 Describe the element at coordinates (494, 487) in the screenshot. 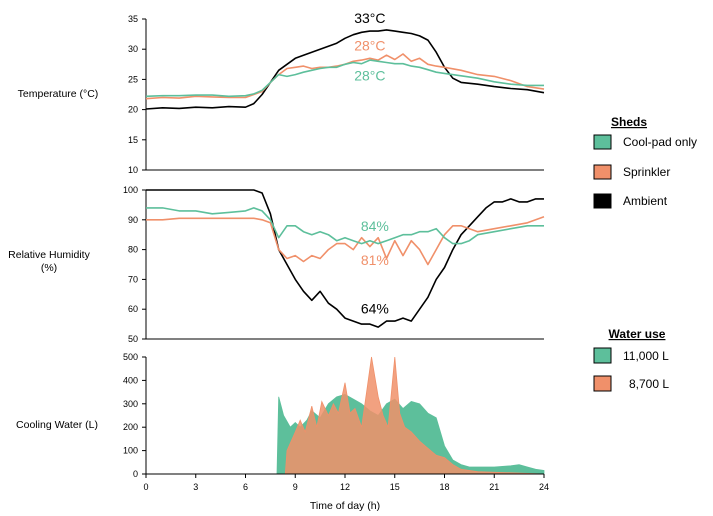

I see `x-tick-label: 21` at that location.